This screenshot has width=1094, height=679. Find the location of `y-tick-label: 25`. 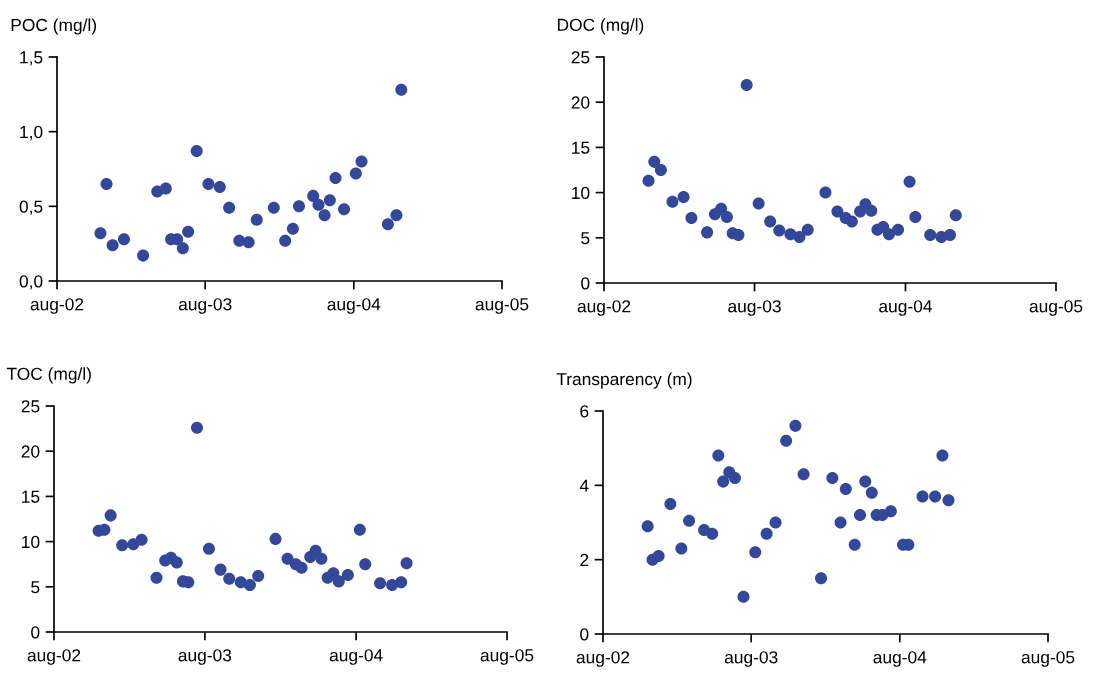

y-tick-label: 25 is located at coordinates (30, 406).